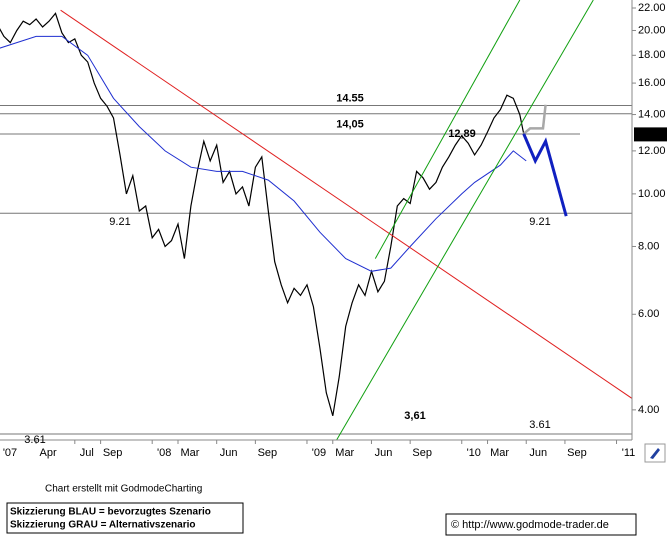  Describe the element at coordinates (648, 314) in the screenshot. I see `y-tick-label: 6.00` at that location.